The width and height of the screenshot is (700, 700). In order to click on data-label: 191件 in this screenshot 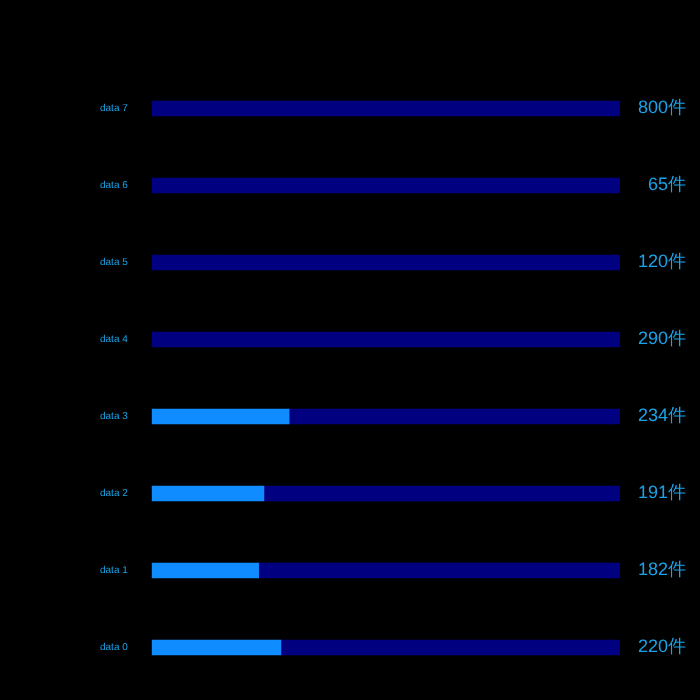, I will do `click(661, 492)`.